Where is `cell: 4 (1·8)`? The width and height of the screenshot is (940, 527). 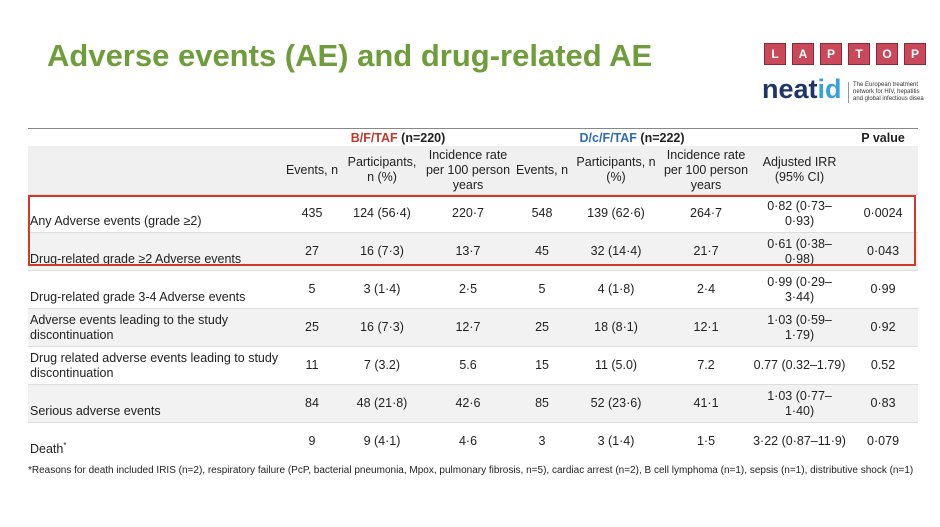 cell: 4 (1·8) is located at coordinates (616, 289).